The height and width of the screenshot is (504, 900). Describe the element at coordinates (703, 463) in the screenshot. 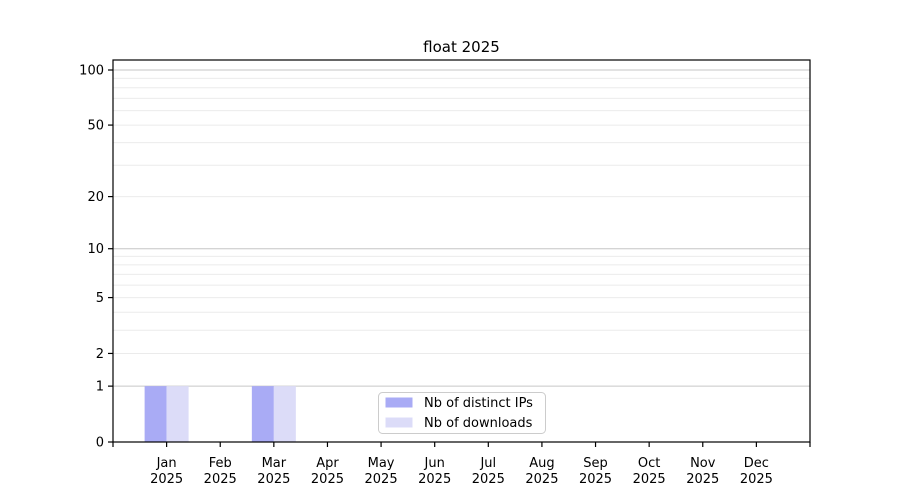

I see `x-tick-month-nov: Nov` at that location.